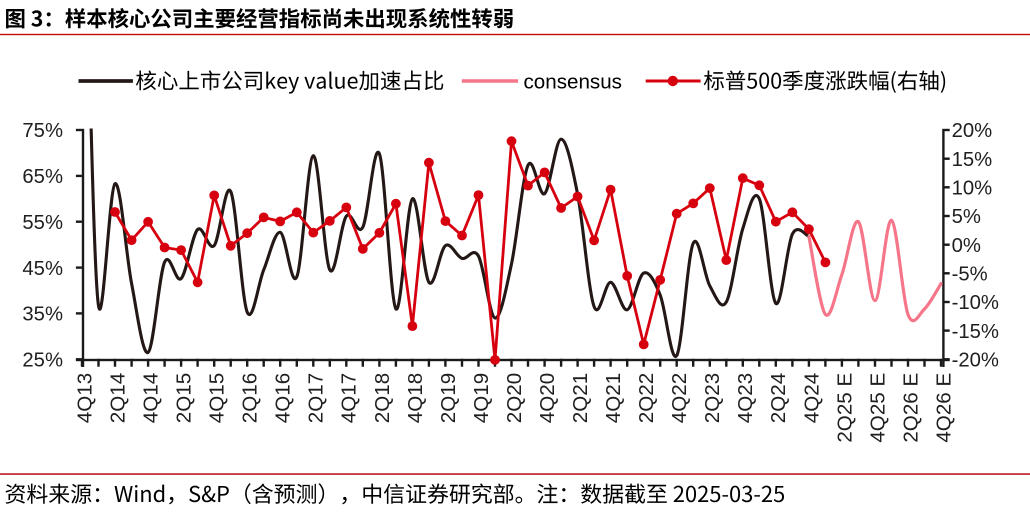 The width and height of the screenshot is (1030, 519). I want to click on svg-text: 5%, so click(966, 217).